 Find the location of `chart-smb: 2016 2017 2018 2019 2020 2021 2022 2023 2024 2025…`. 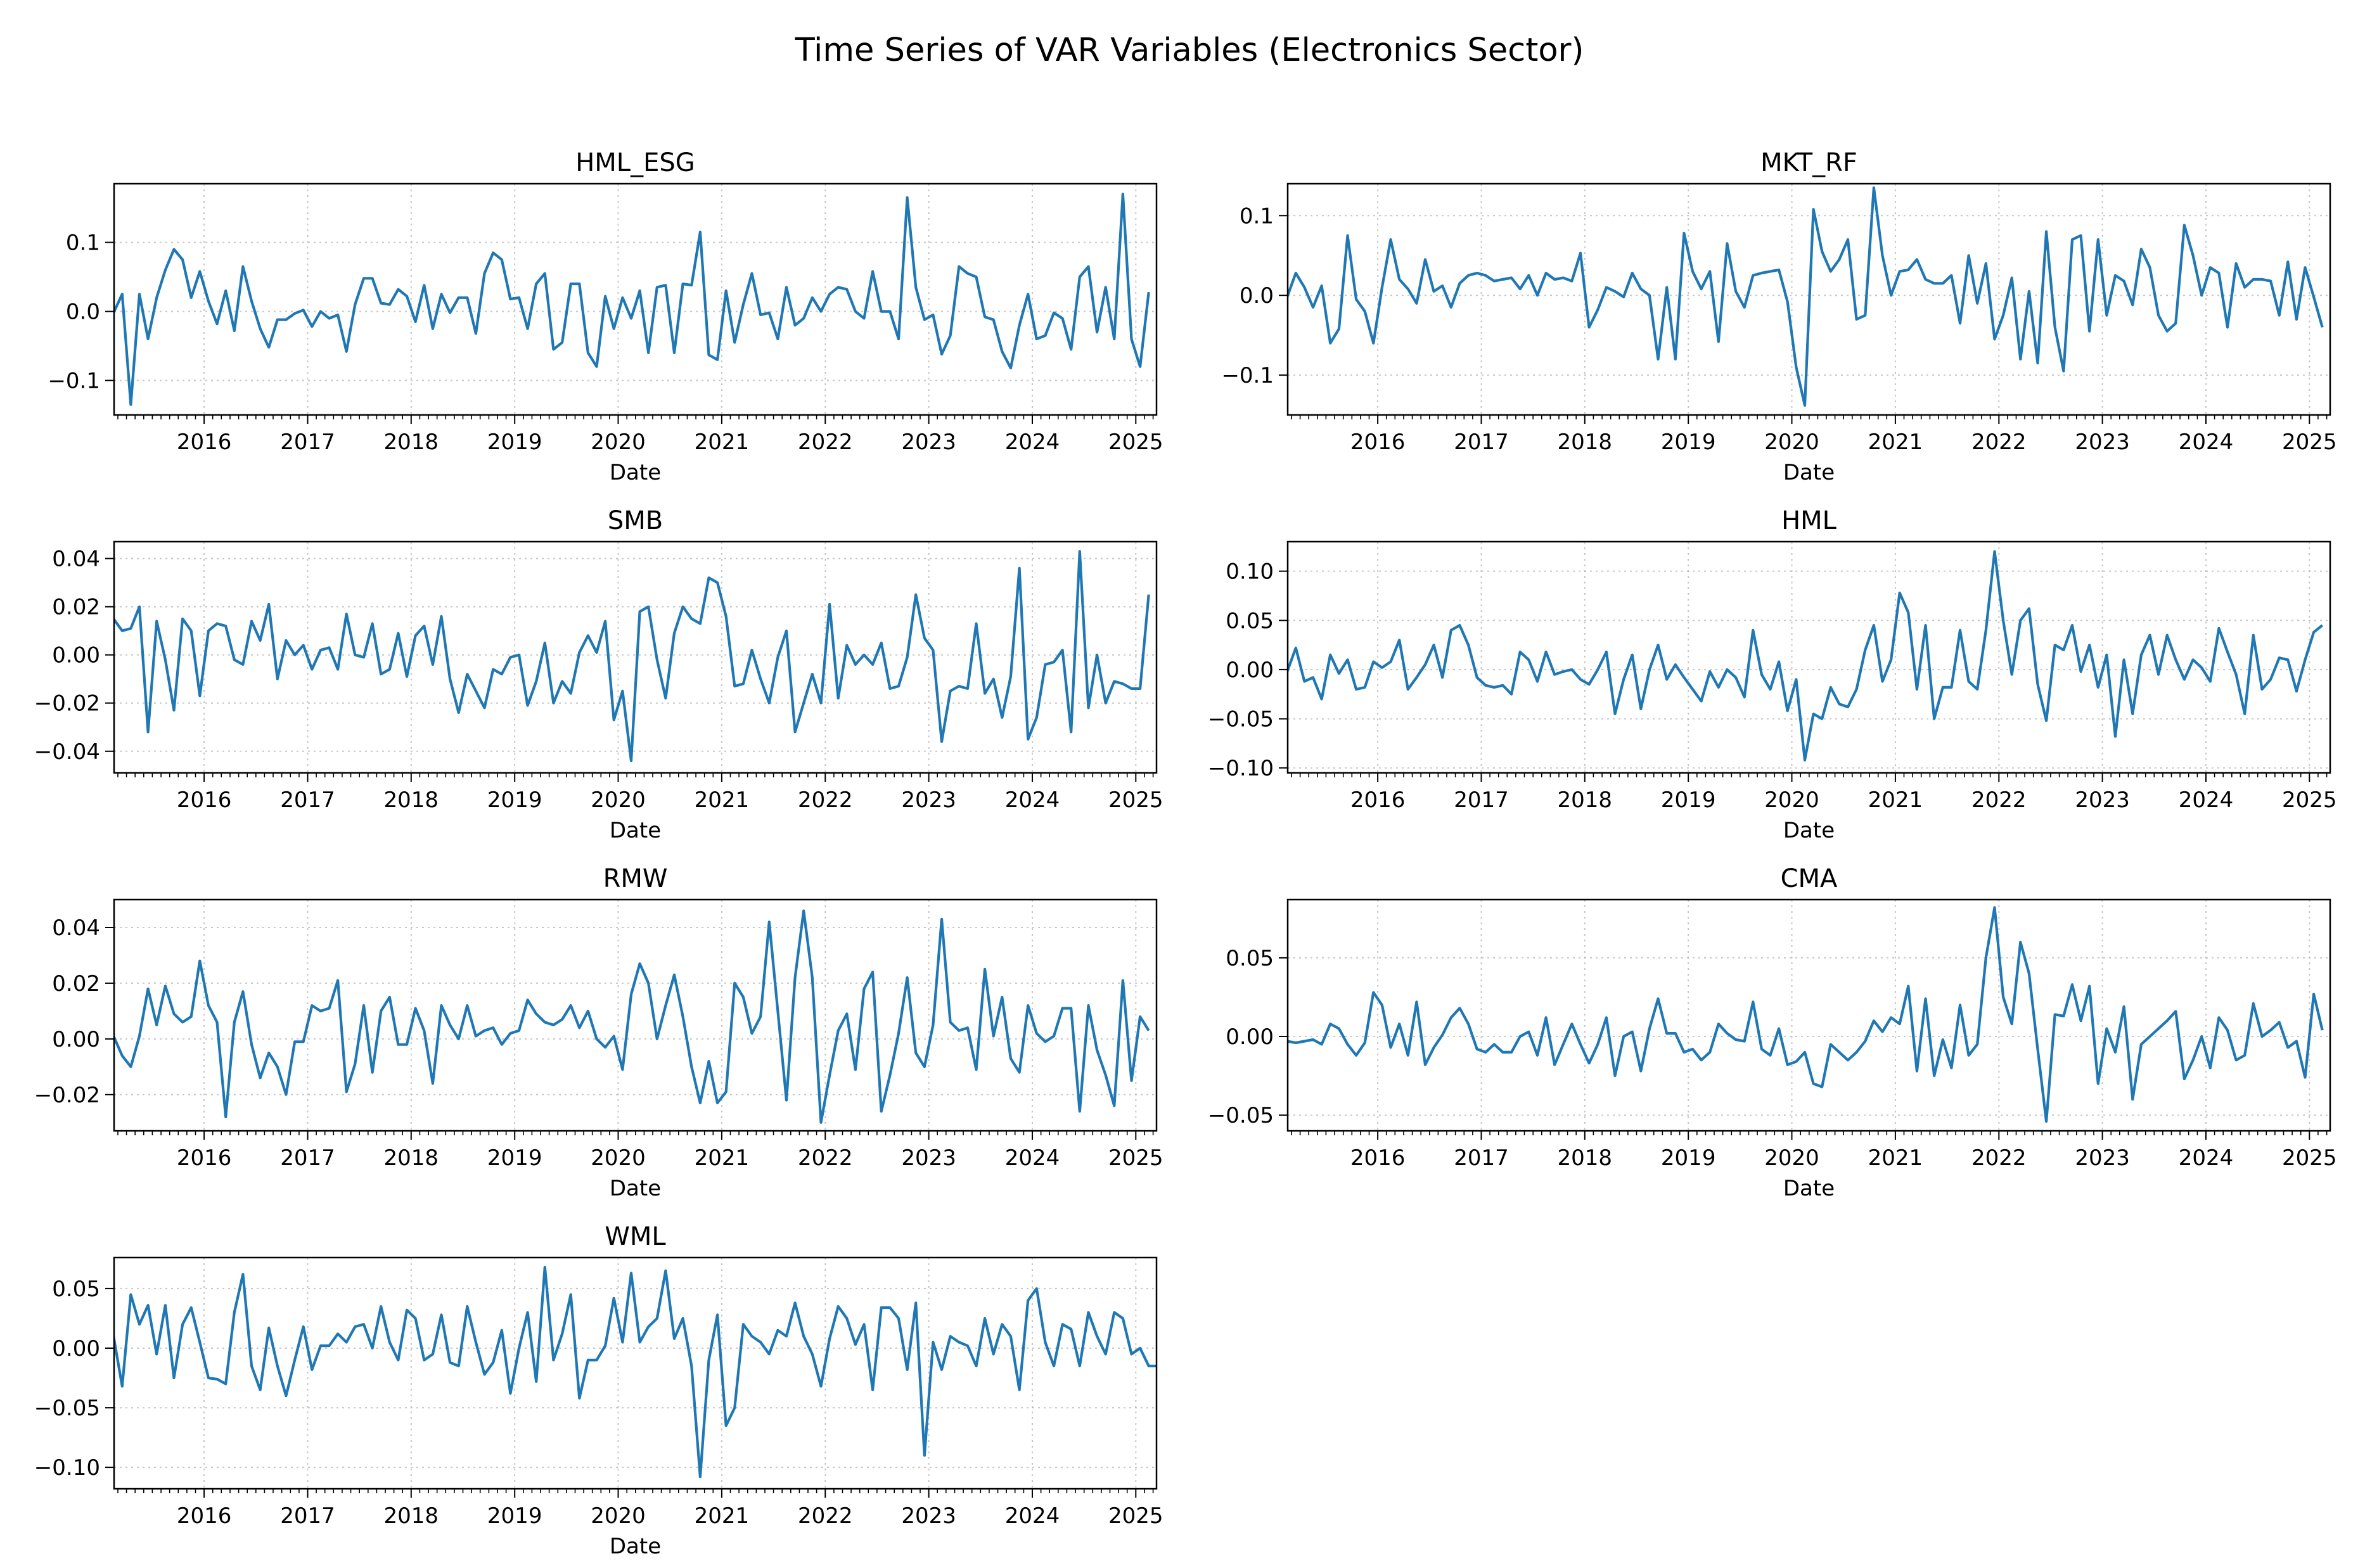

chart-smb: 2016 2017 2018 2019 2020 2021 2022 2023 2024 2025… is located at coordinates (598, 674).